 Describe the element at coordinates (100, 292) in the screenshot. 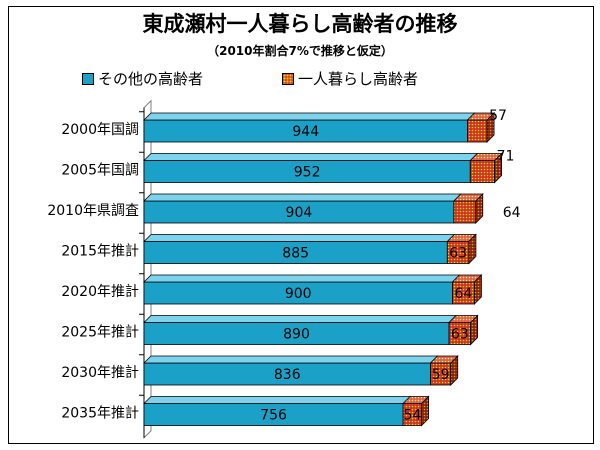

I see `category-label: 2020年推計` at that location.